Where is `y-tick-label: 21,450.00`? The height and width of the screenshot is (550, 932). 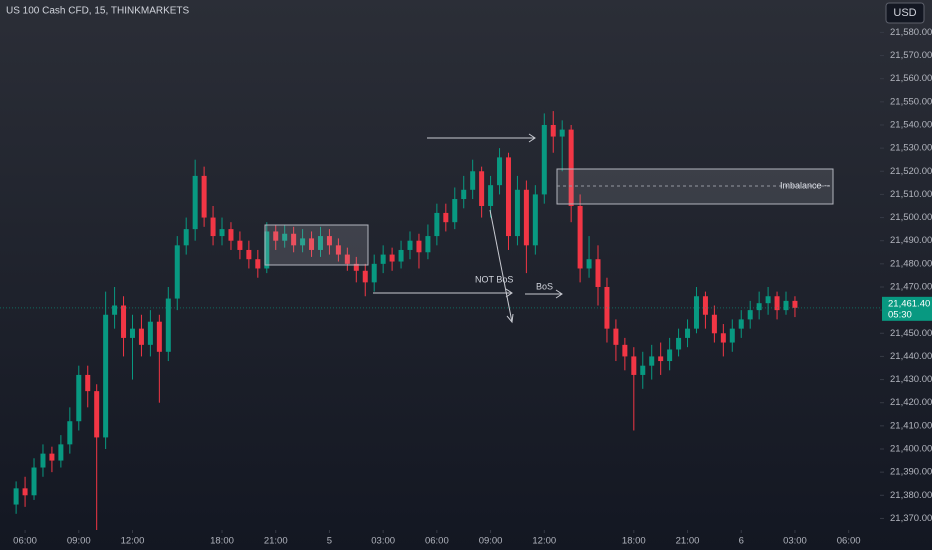
y-tick-label: 21,450.00 is located at coordinates (911, 333).